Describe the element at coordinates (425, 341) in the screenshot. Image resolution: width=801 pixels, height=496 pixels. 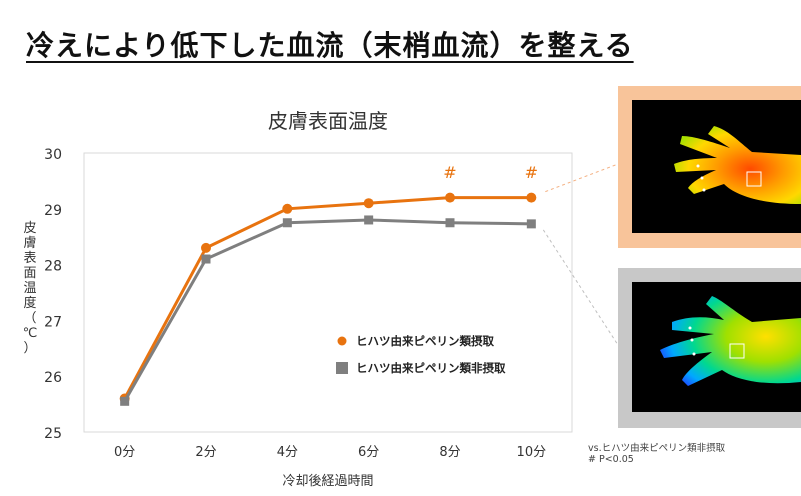
I see `legend-label: ヒハツ由来ピペリン類摂取` at that location.